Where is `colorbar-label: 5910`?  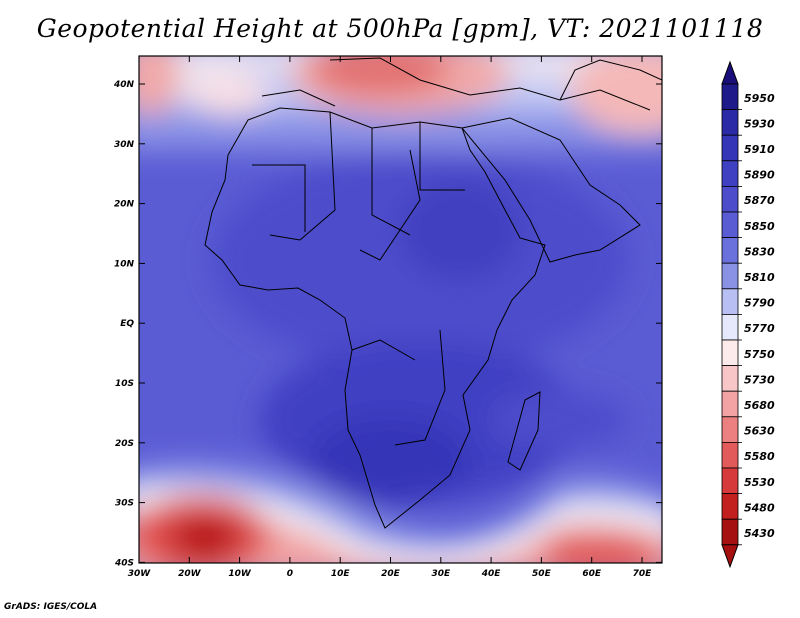 colorbar-label: 5910 is located at coordinates (759, 149).